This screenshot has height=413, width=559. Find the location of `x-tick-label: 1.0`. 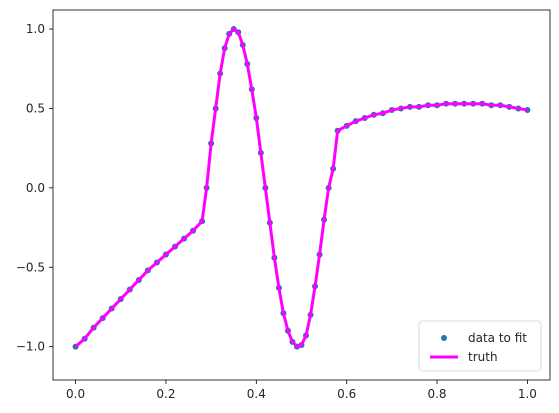

x-tick-label: 1.0 is located at coordinates (527, 394).